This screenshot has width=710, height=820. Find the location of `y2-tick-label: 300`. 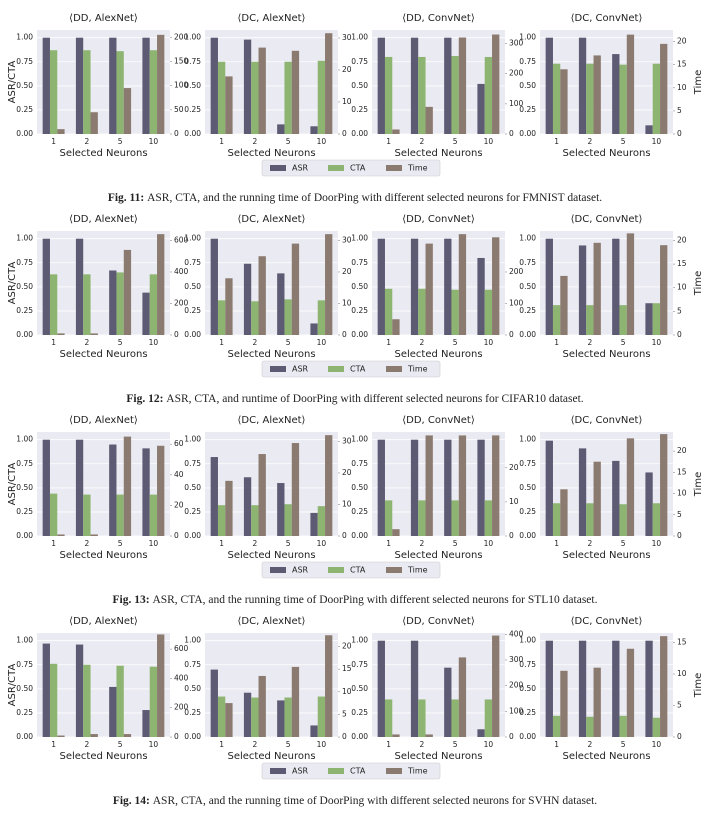

y2-tick-label: 300 is located at coordinates (516, 659).